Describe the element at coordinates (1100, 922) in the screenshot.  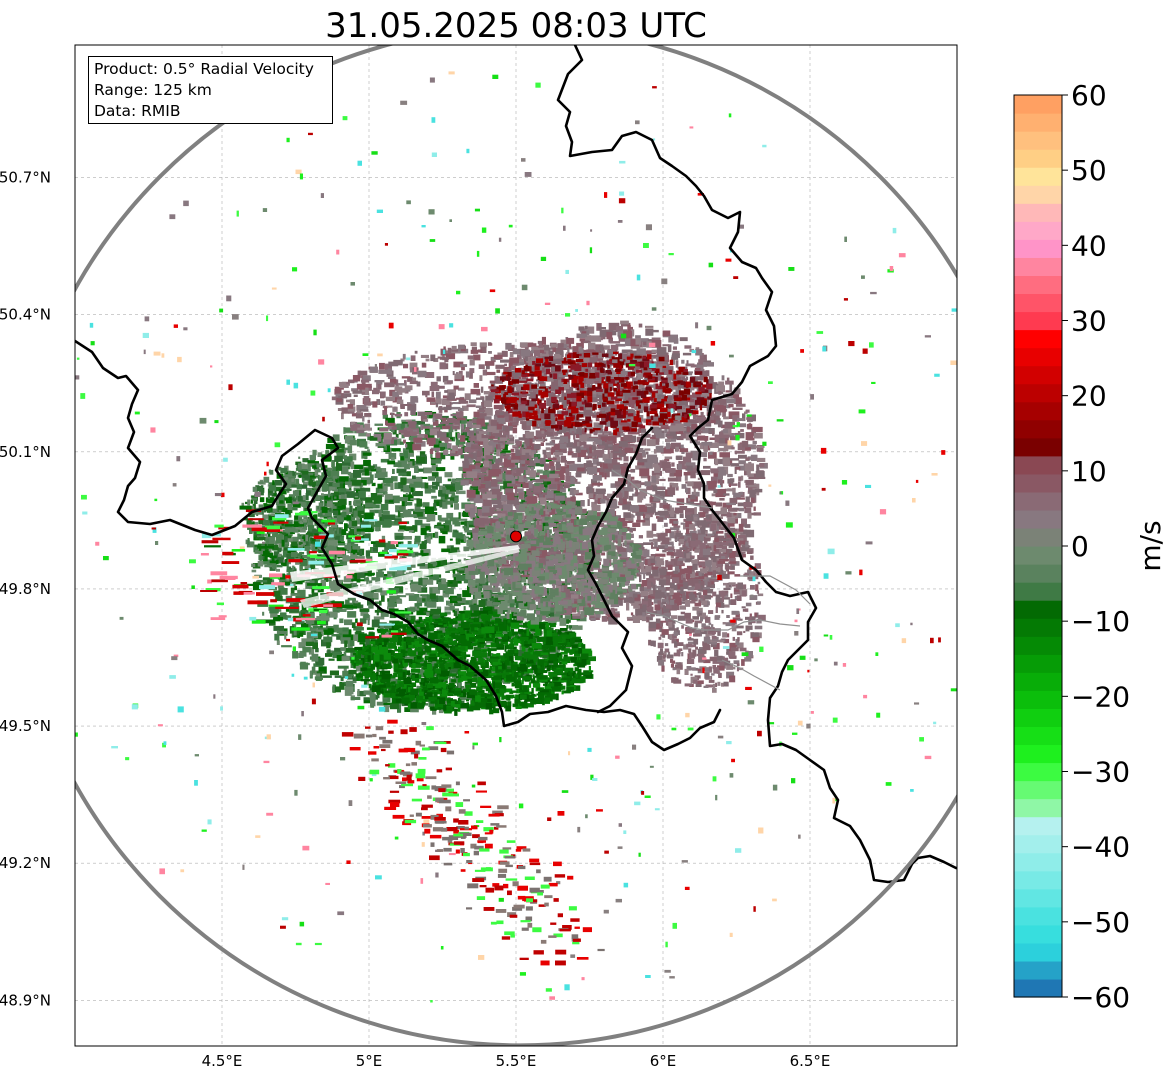
I see `colorbar-tick-label: −50` at that location.